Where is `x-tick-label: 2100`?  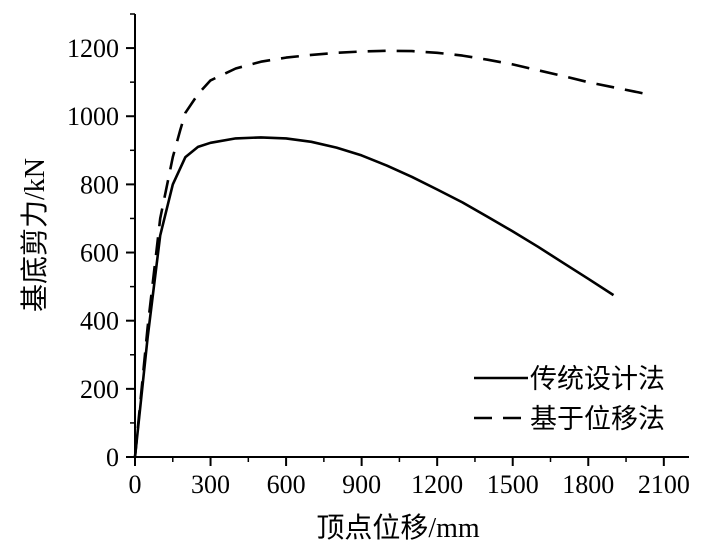 x-tick-label: 2100 is located at coordinates (664, 484).